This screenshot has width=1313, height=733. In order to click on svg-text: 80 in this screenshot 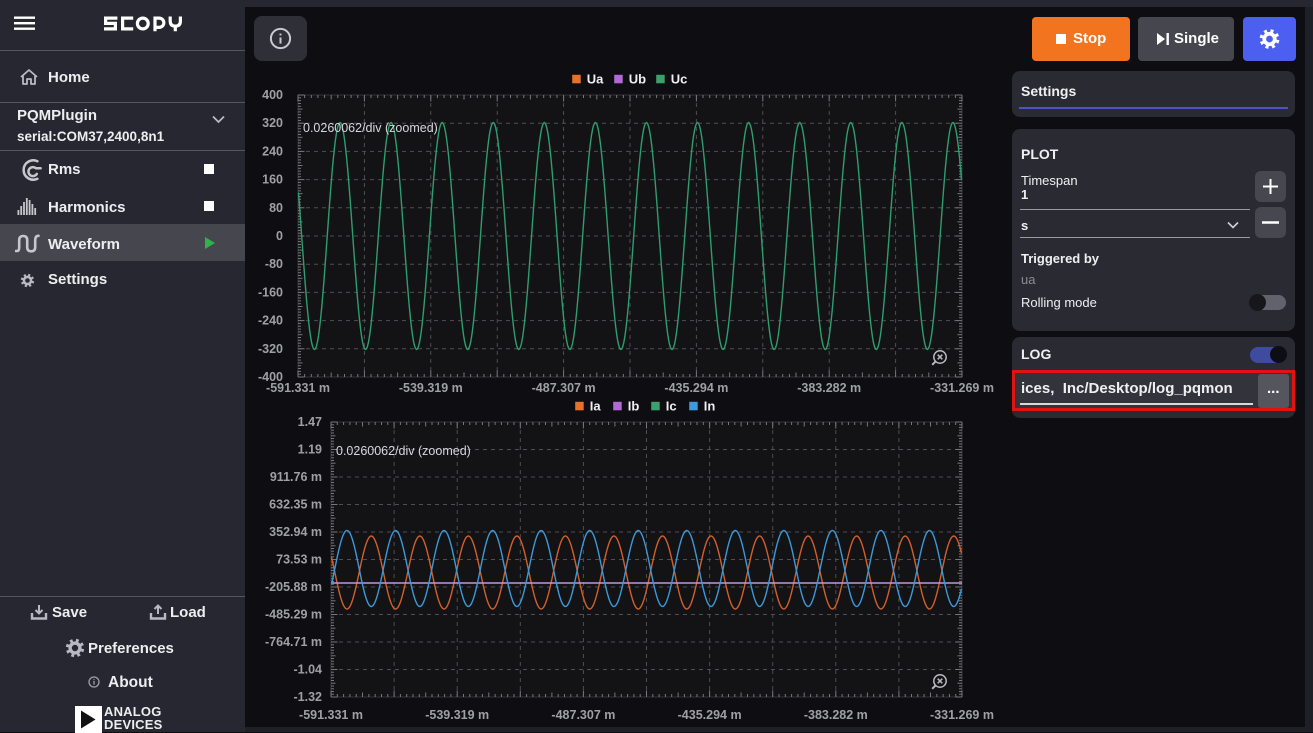, I will do `click(276, 208)`.